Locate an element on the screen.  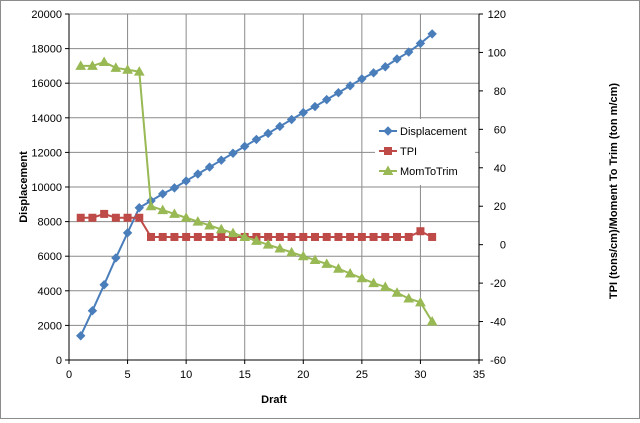
y-tick-label: 12000 is located at coordinates (46, 153).